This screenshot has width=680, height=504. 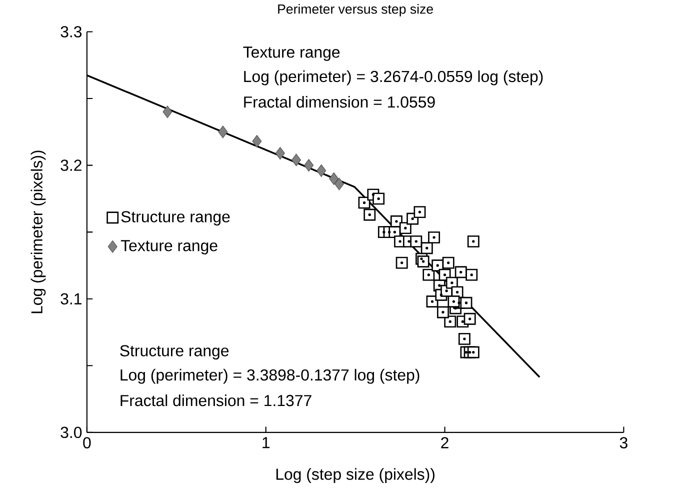 I want to click on x-axis-title: Log (step size (pixels)), so click(x=355, y=475).